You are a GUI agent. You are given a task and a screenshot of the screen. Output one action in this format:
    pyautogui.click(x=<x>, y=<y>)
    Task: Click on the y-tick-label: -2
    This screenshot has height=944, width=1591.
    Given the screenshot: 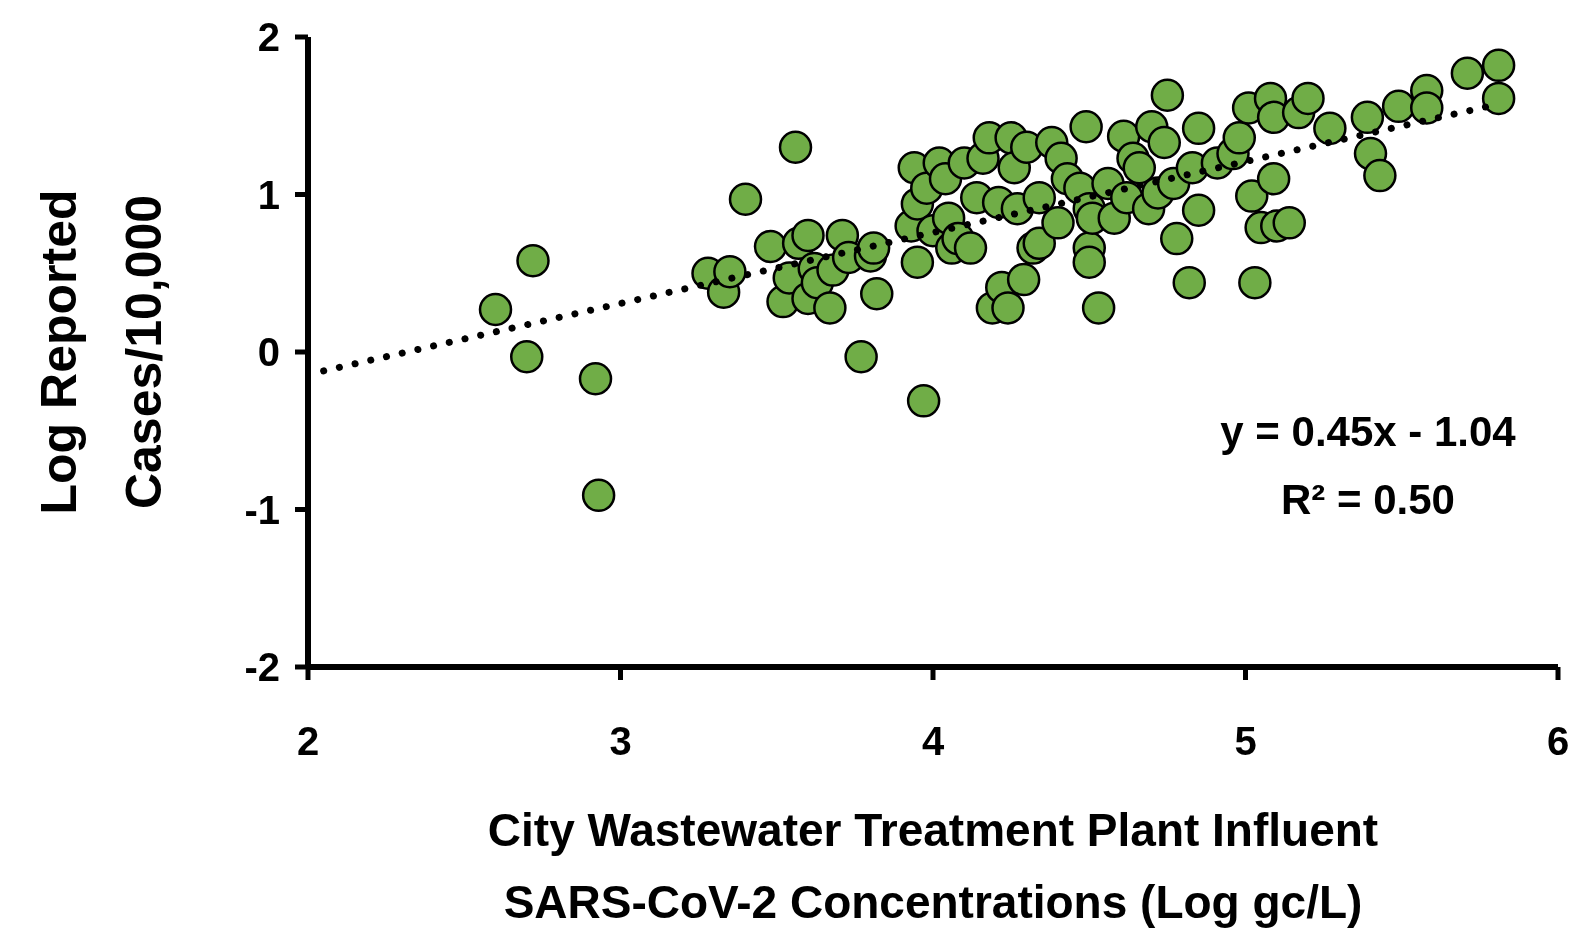 What is the action you would take?
    pyautogui.click(x=262, y=667)
    